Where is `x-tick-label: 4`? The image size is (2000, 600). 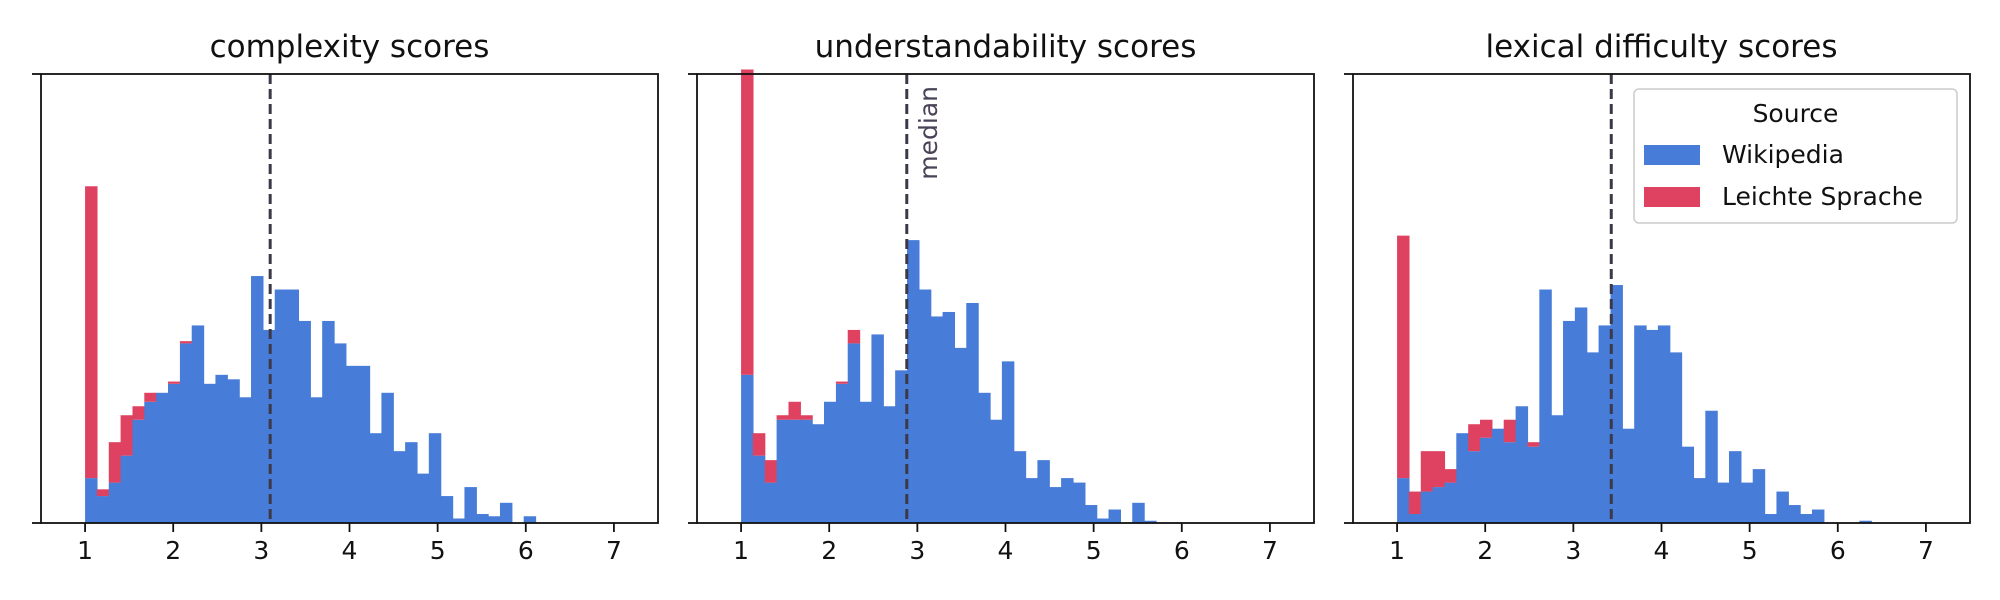
x-tick-label: 4 is located at coordinates (1662, 550).